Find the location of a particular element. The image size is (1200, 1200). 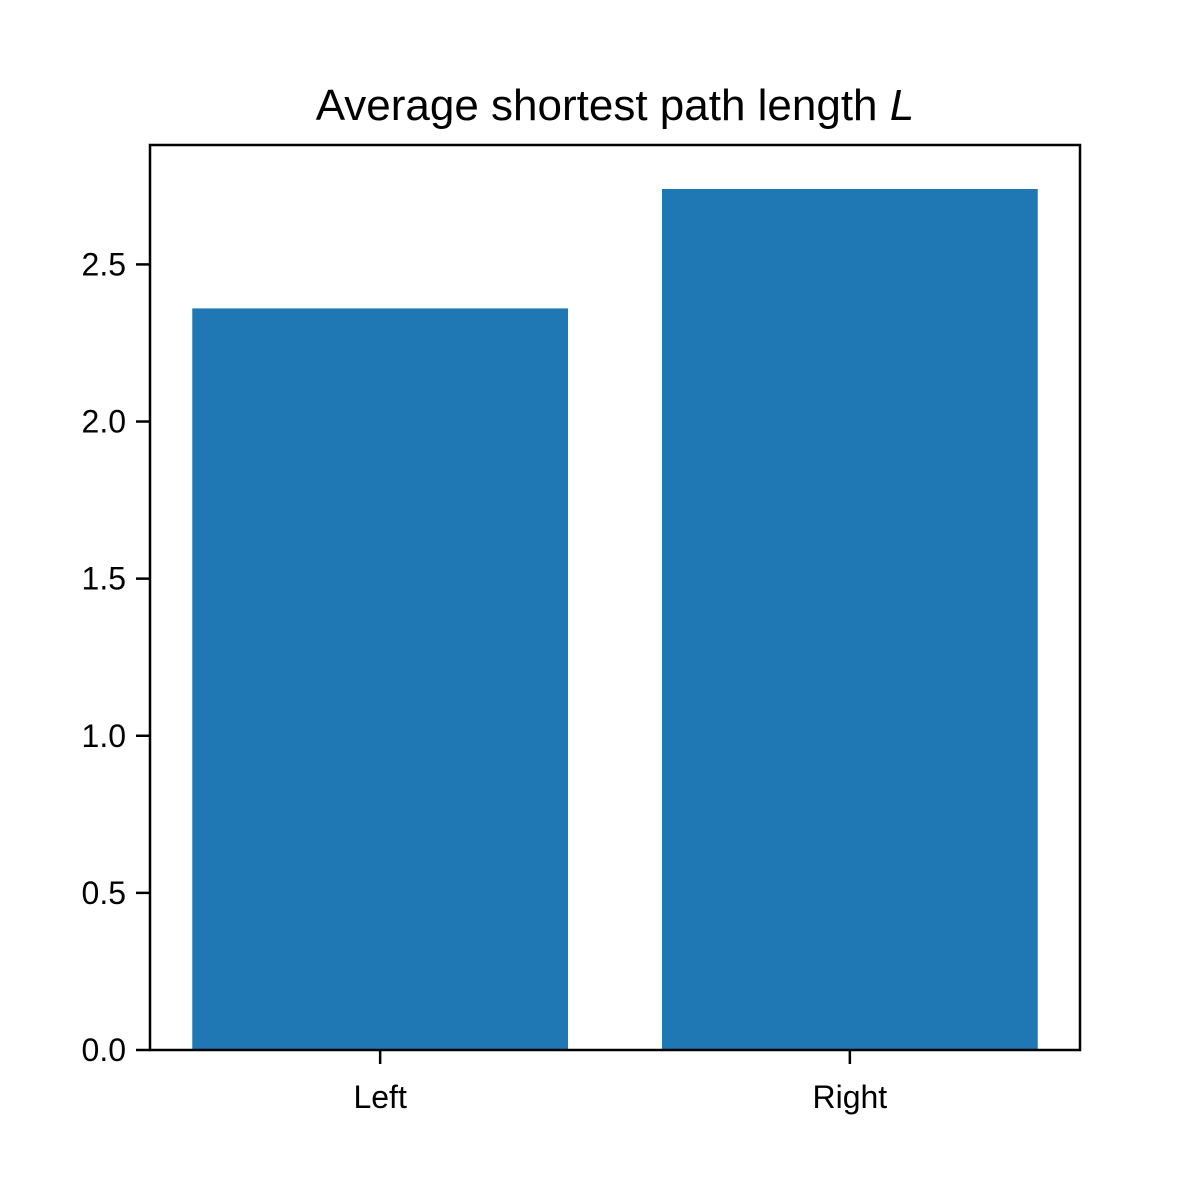

y-tick-label: 1.0 is located at coordinates (104, 736).